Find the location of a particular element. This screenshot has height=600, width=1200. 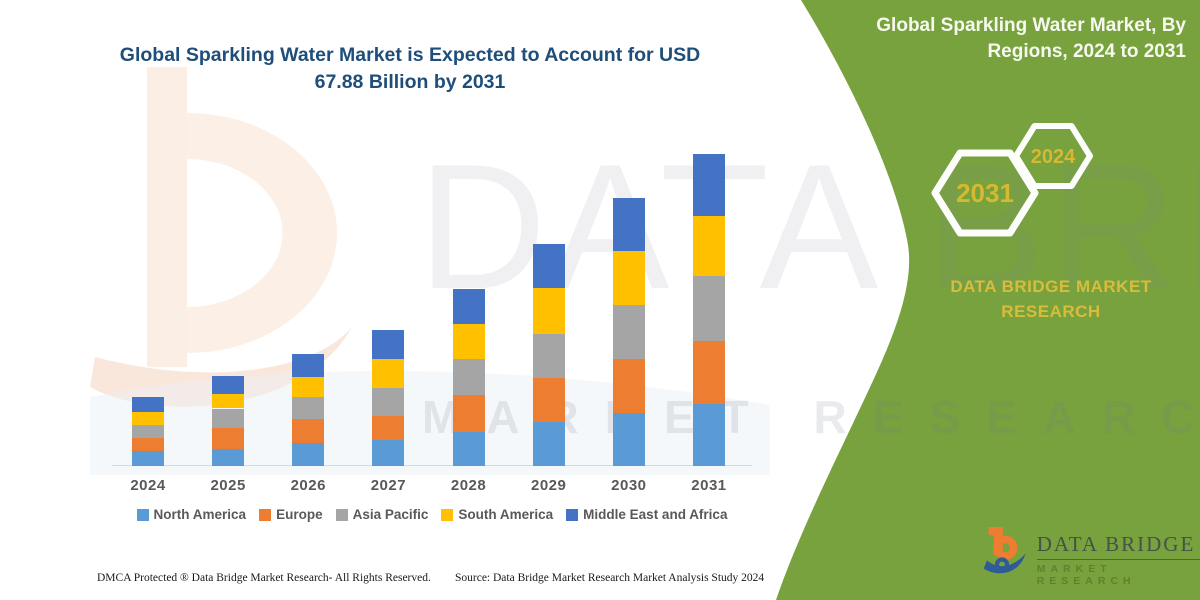

legend-item-europe: Europe is located at coordinates (291, 514).